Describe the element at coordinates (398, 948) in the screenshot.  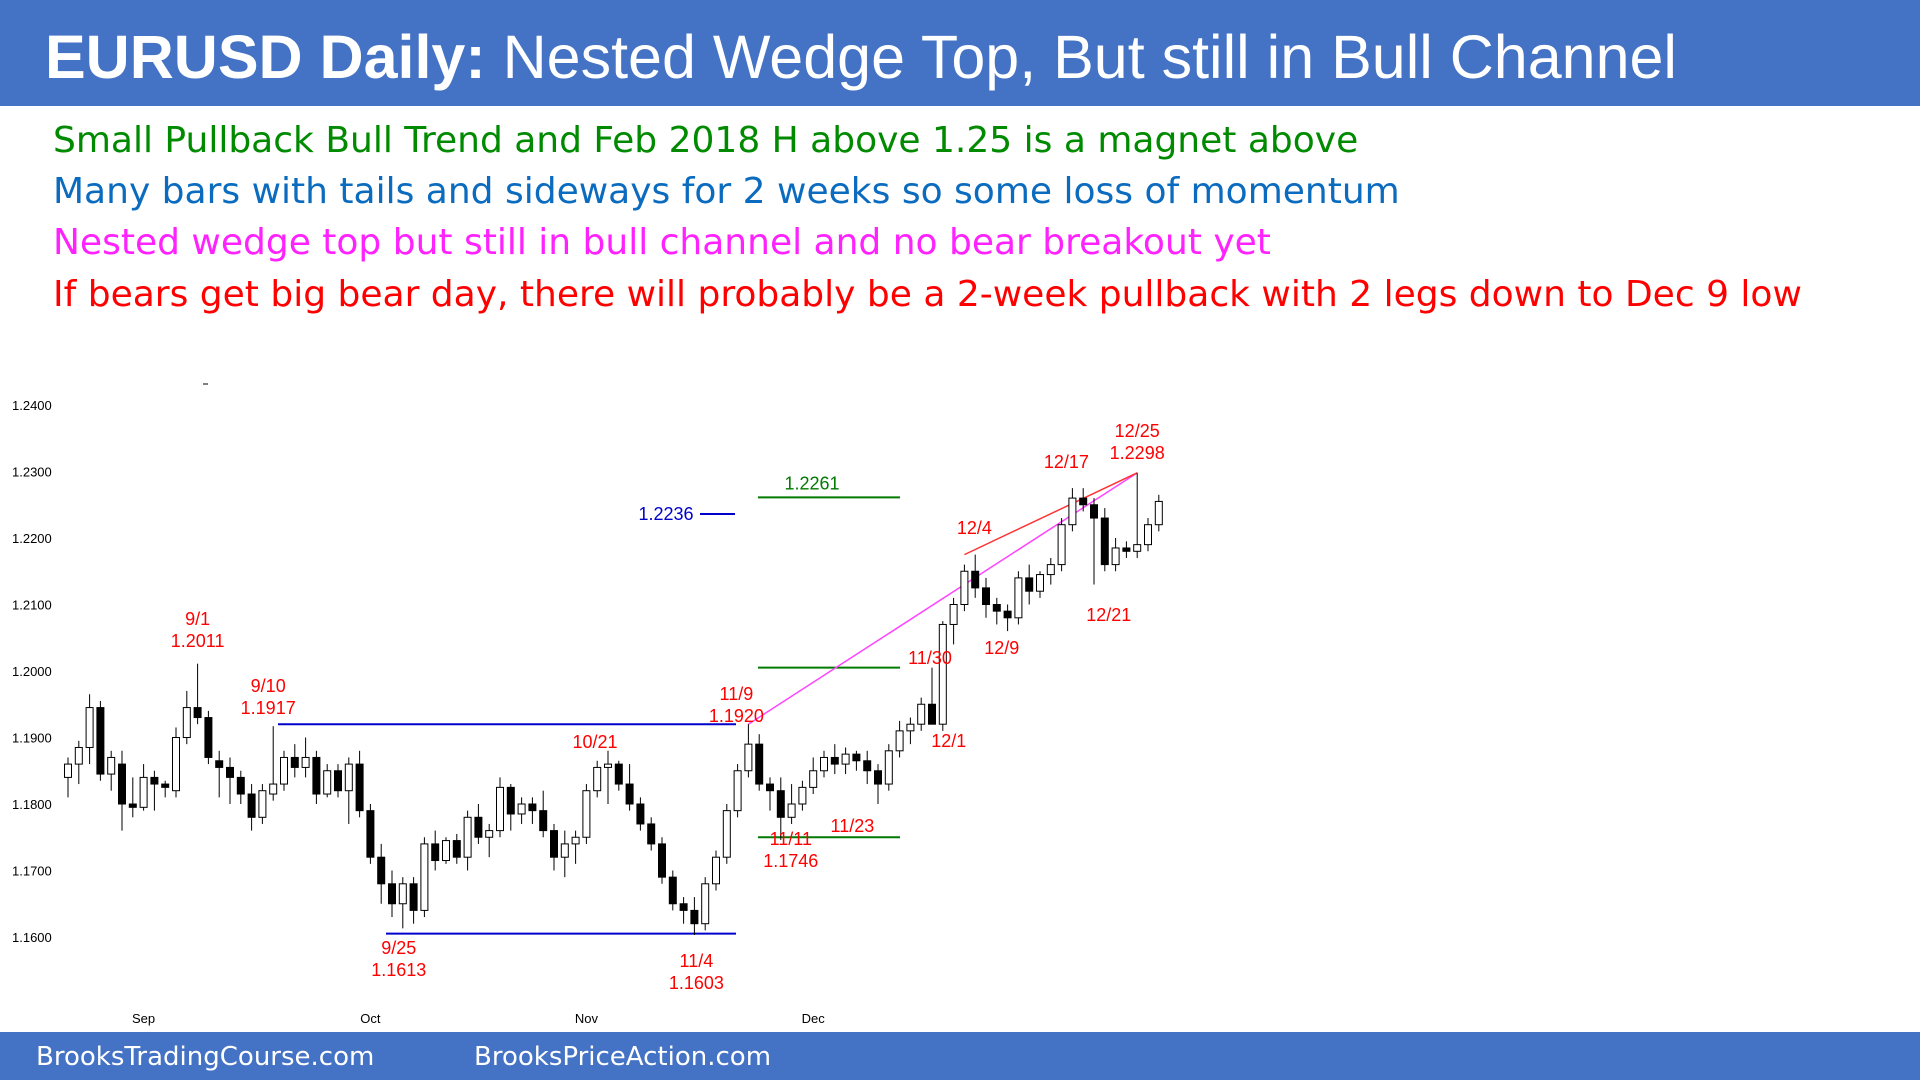
I see `annotation-date-9-25: 9/25` at that location.